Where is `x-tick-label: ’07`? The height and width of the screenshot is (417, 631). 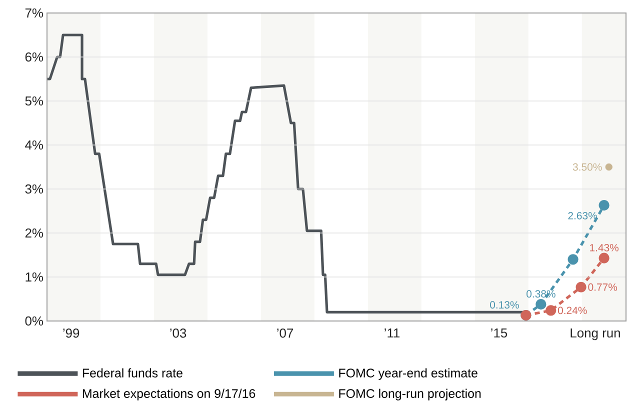 x-tick-label: ’07 is located at coordinates (285, 333).